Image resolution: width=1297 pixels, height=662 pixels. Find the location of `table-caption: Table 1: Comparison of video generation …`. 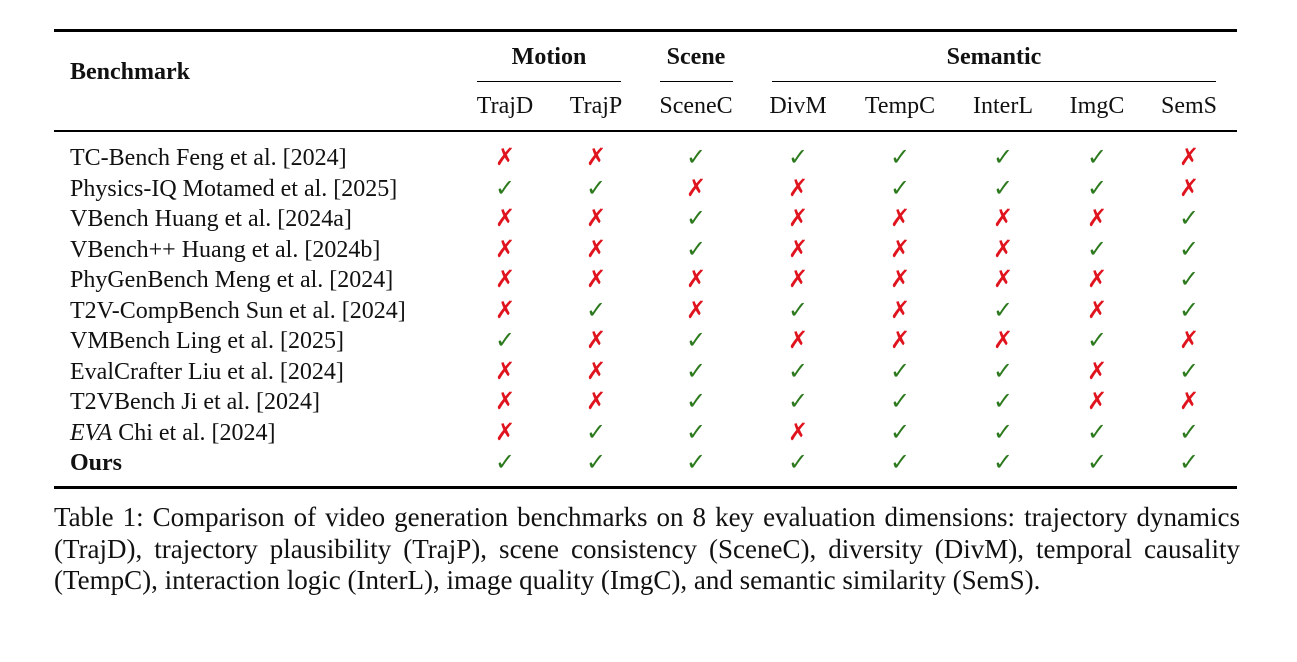

table-caption: Table 1: Comparison of video generation … is located at coordinates (647, 548).